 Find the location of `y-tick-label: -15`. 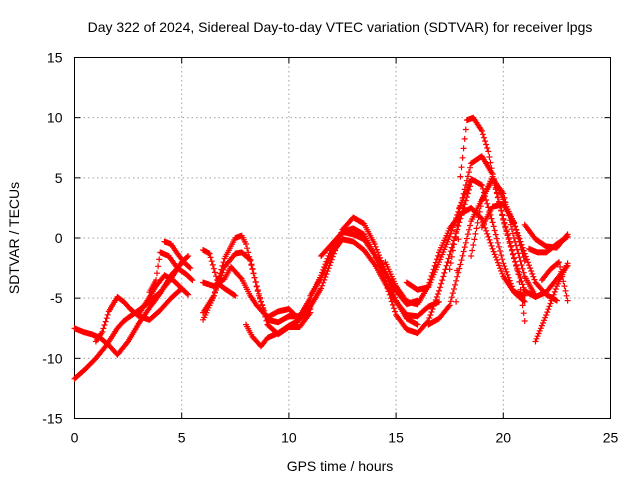

y-tick-label: -15 is located at coordinates (52, 419).